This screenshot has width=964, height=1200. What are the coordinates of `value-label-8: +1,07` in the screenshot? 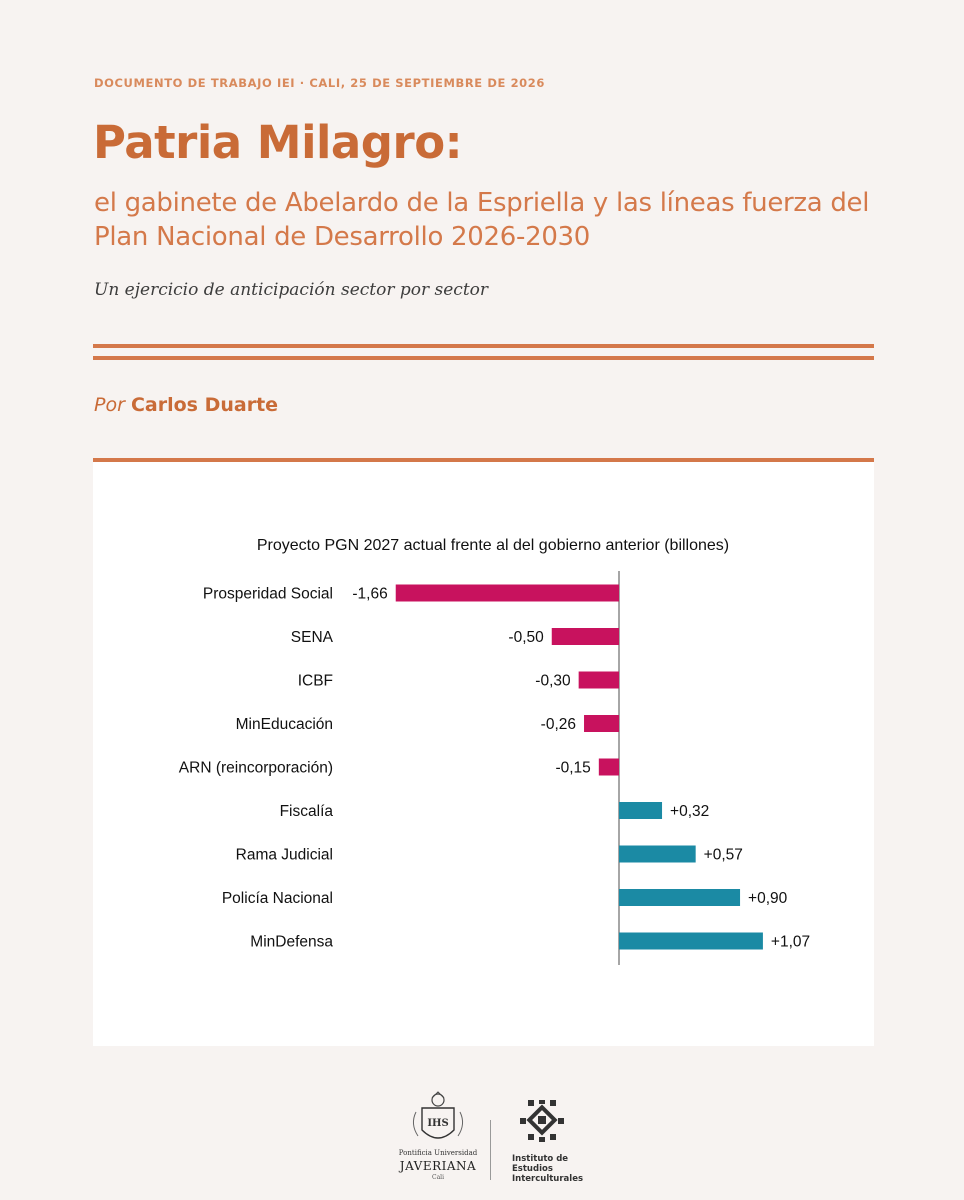 It's located at (790, 942).